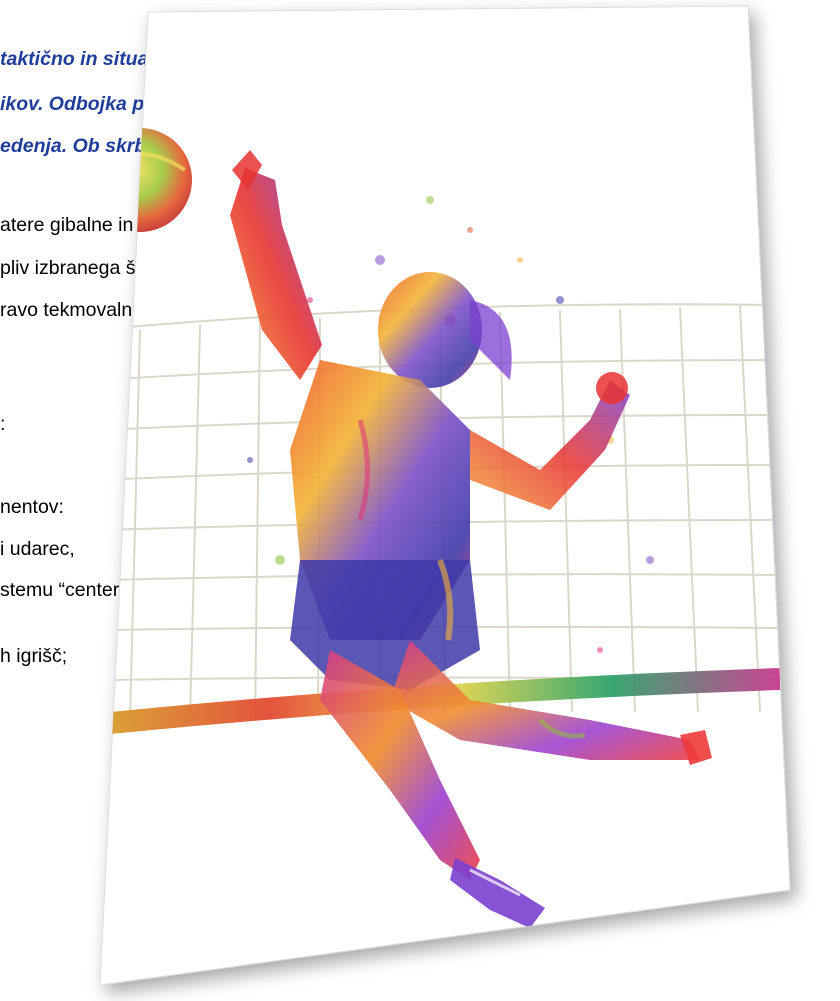  I want to click on list-colon: :, so click(3, 424).